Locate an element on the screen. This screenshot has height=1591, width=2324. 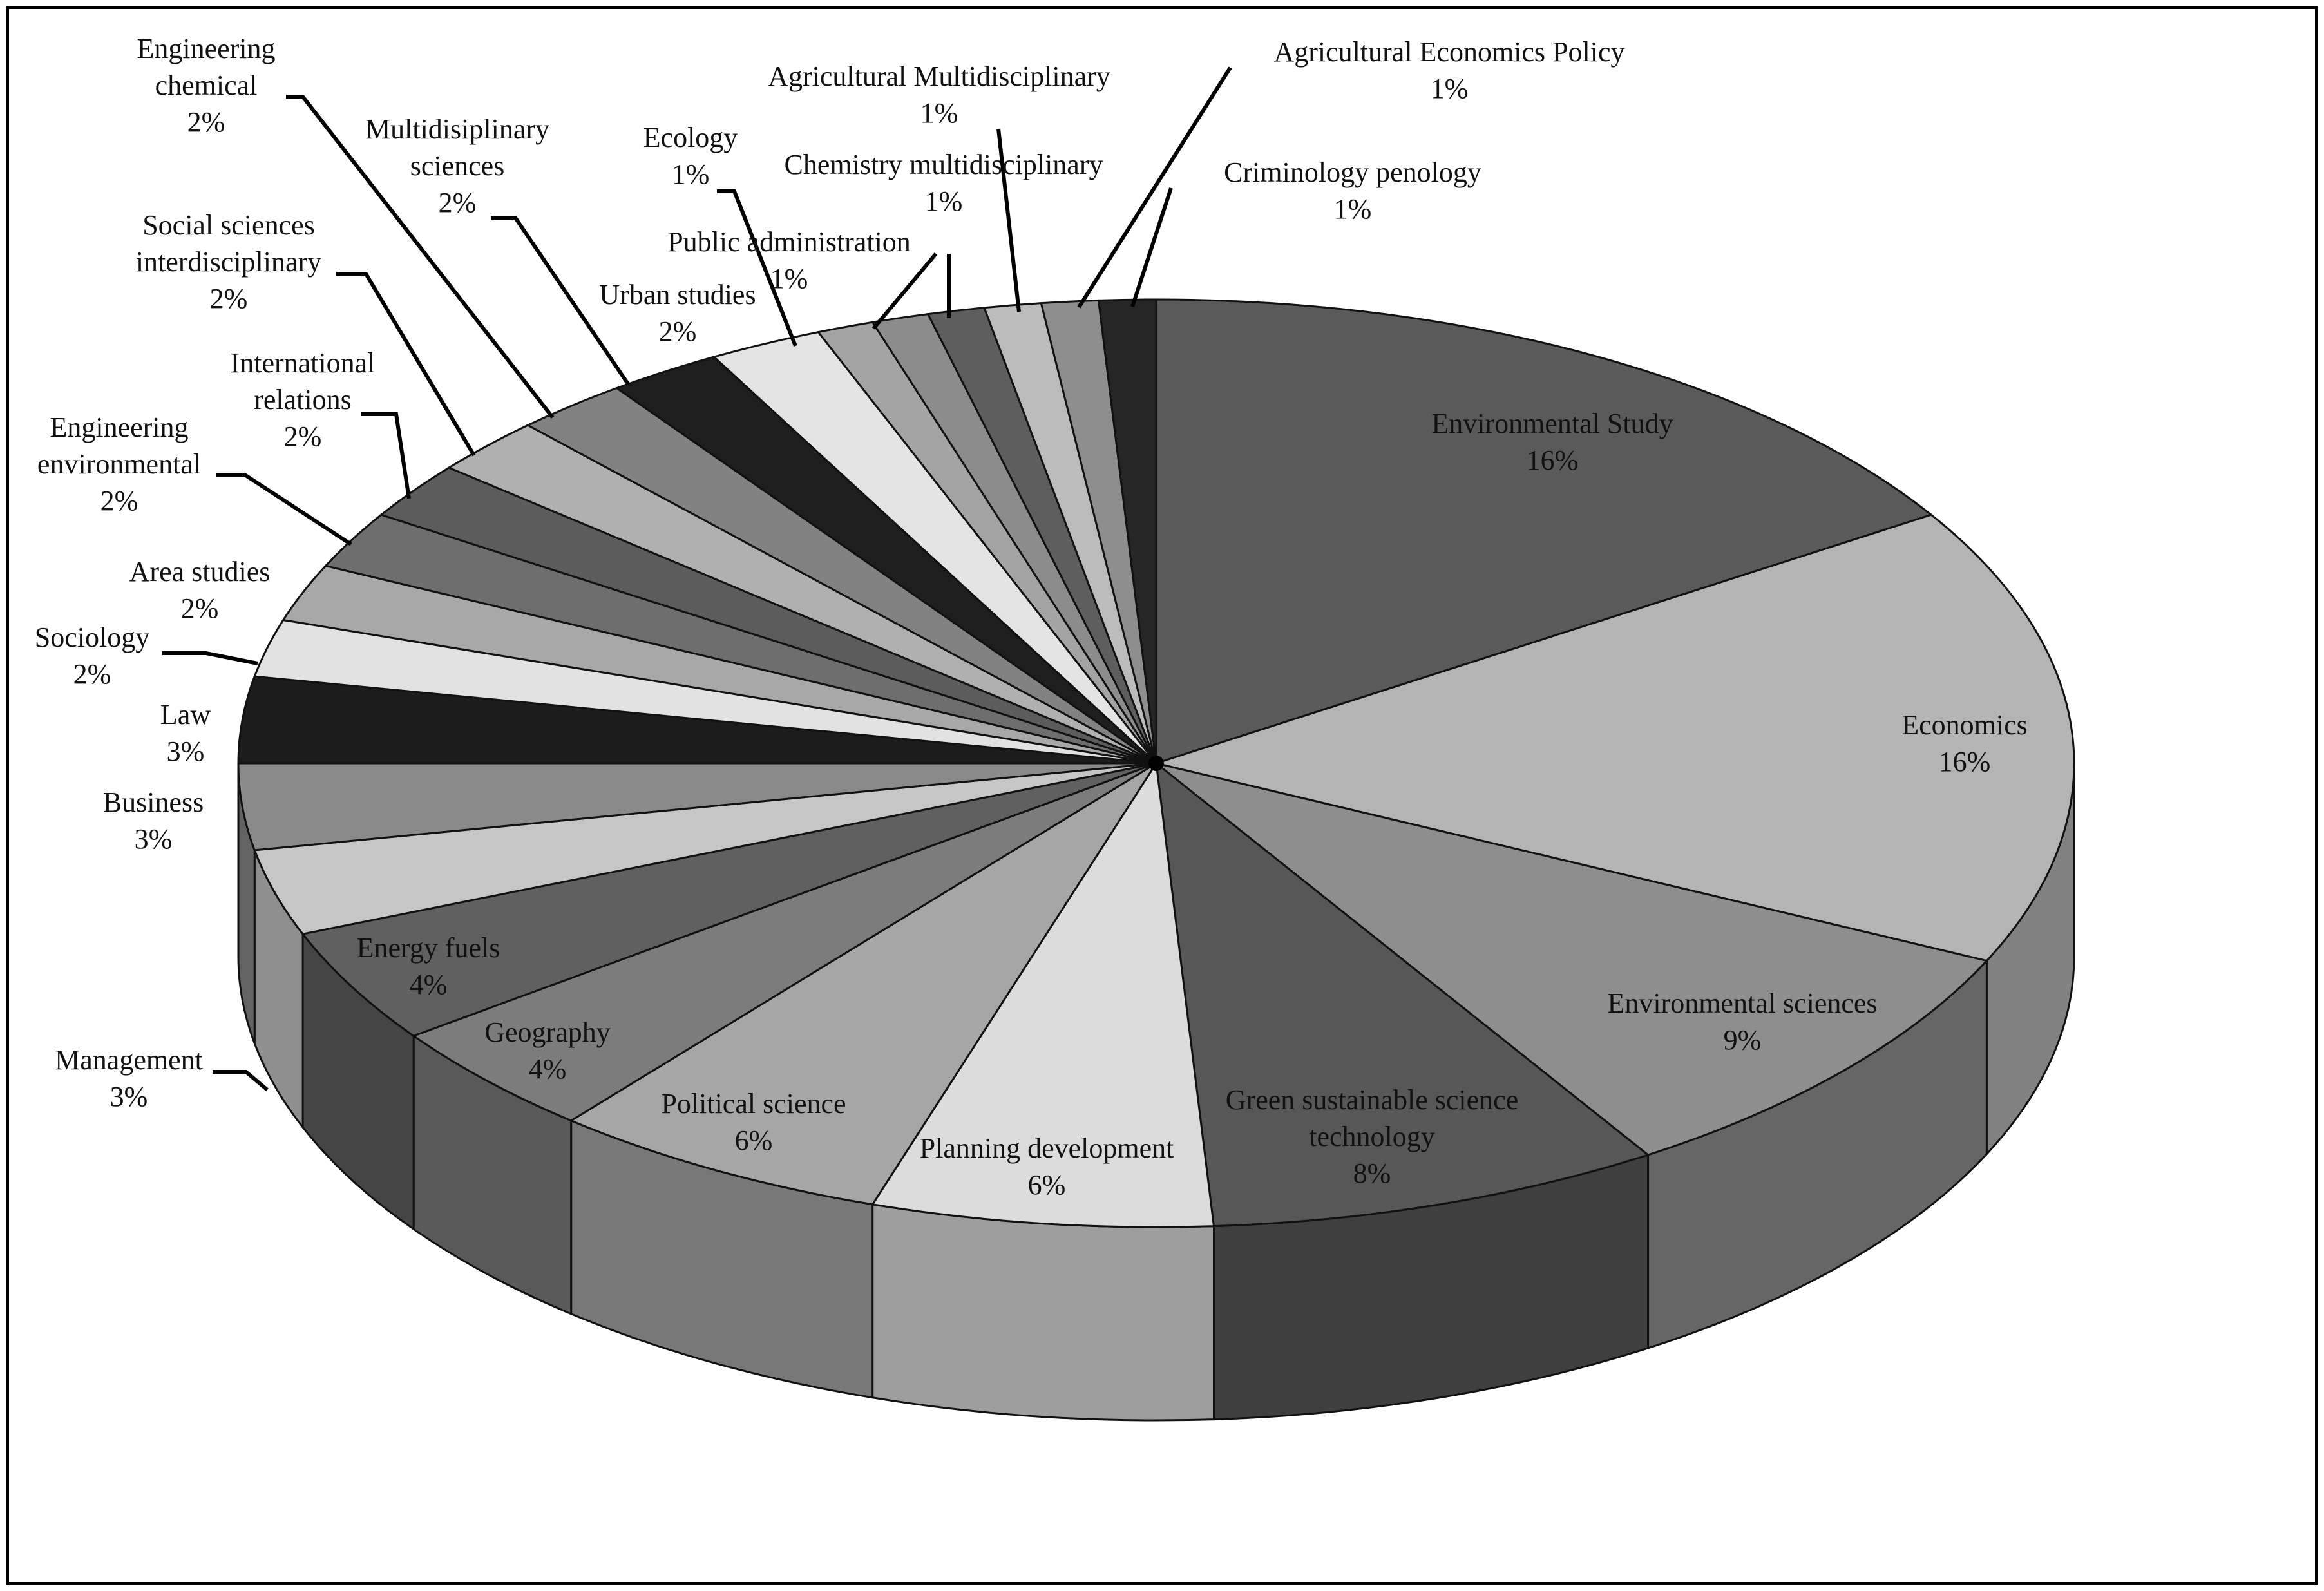
leader-public-administration is located at coordinates (905, 291).